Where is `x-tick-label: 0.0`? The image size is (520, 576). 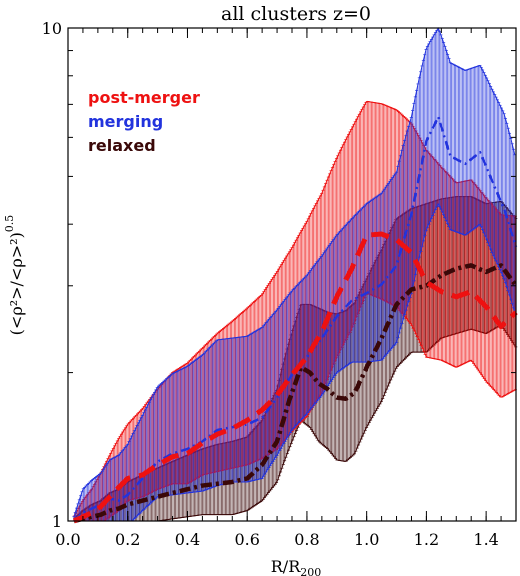 x-tick-label: 0.0 is located at coordinates (67, 539).